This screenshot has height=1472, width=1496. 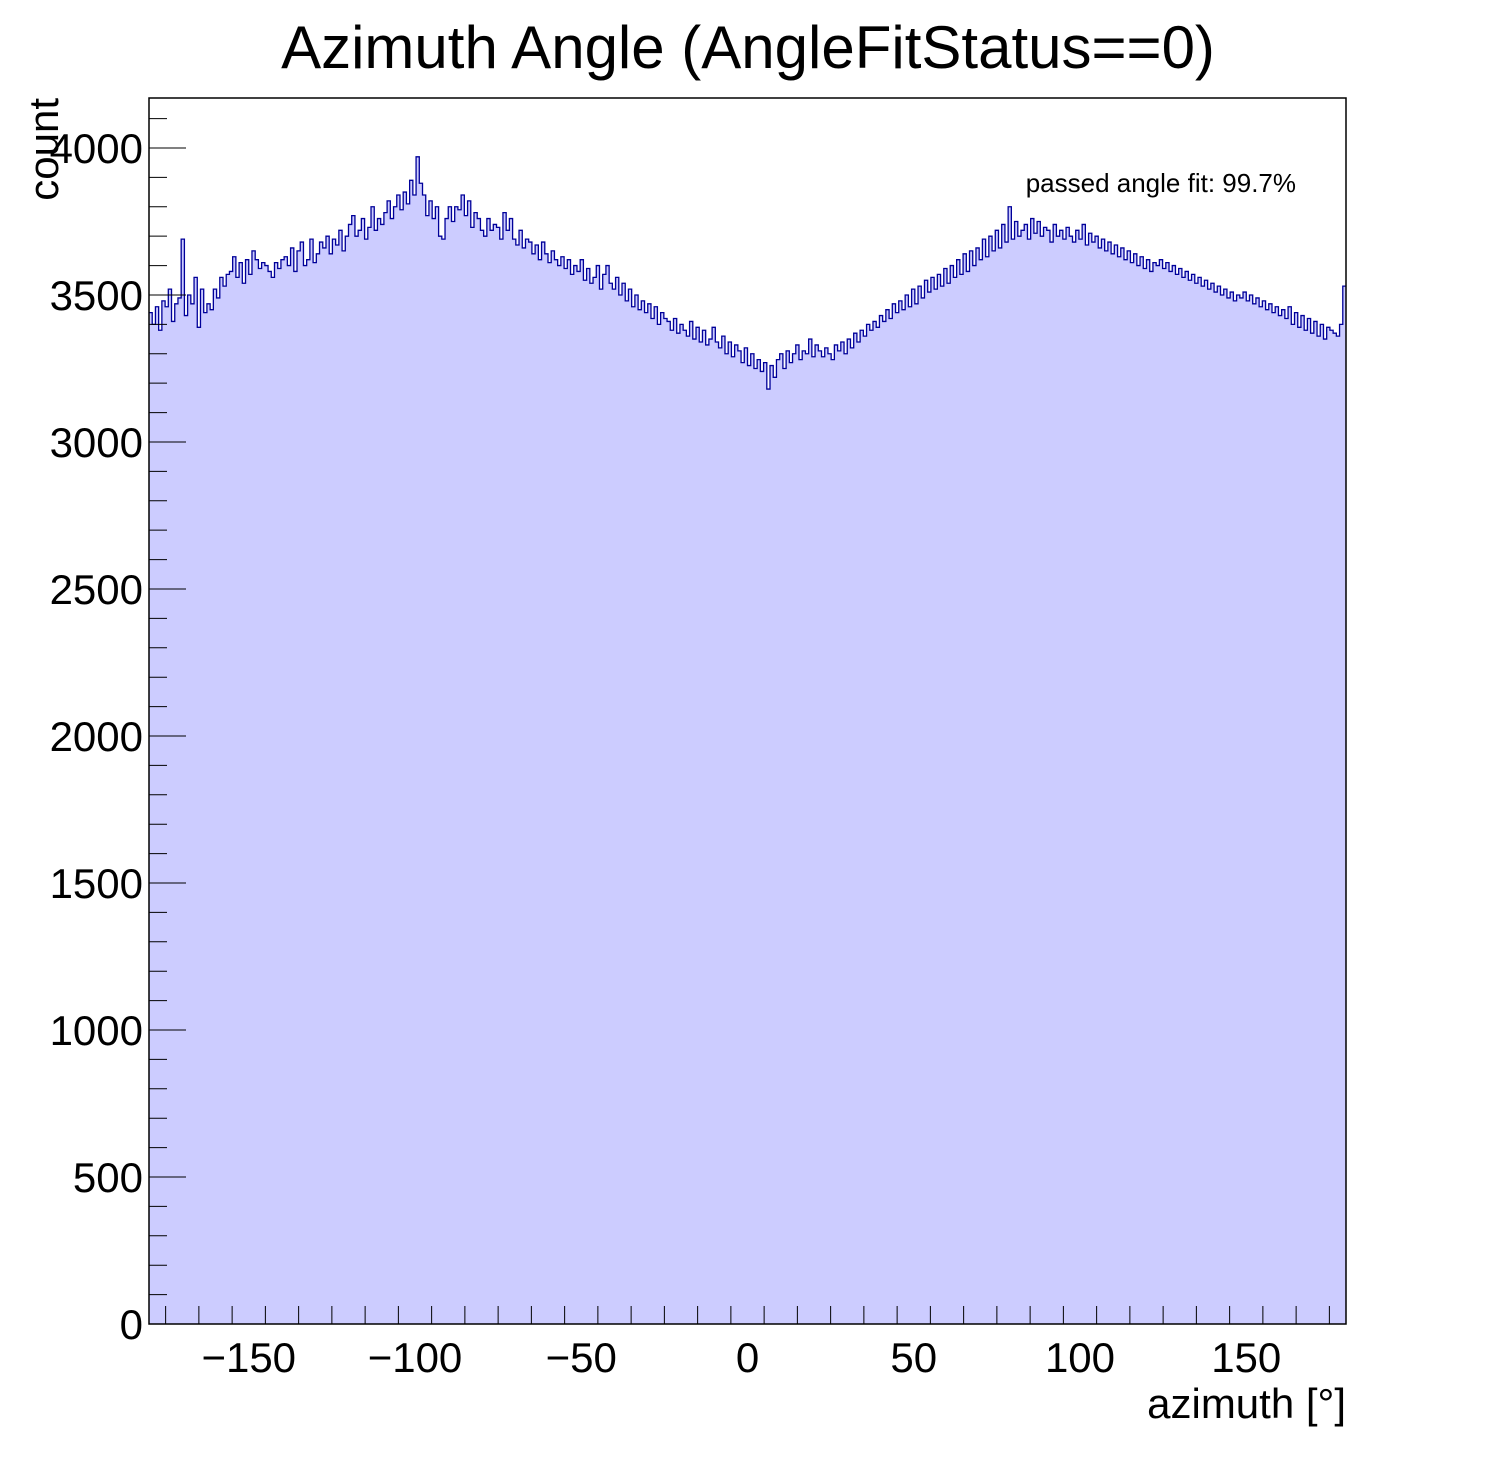 What do you see at coordinates (1246, 1403) in the screenshot?
I see `x-axis-label: azimuth [°]` at bounding box center [1246, 1403].